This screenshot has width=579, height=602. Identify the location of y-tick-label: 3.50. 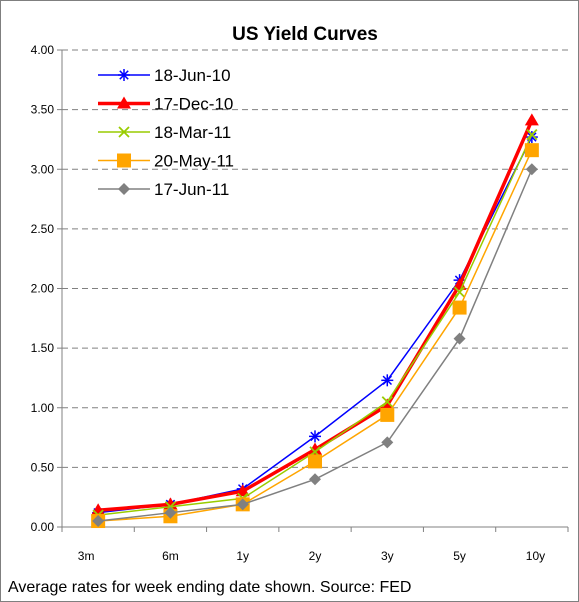
(43, 110).